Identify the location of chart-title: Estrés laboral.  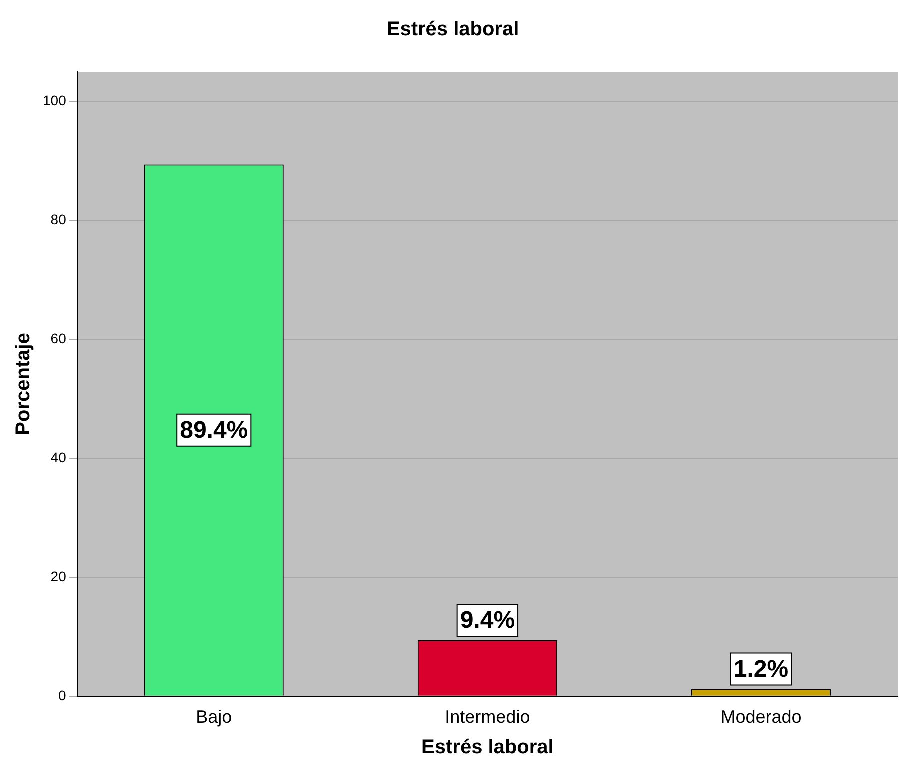
(453, 29).